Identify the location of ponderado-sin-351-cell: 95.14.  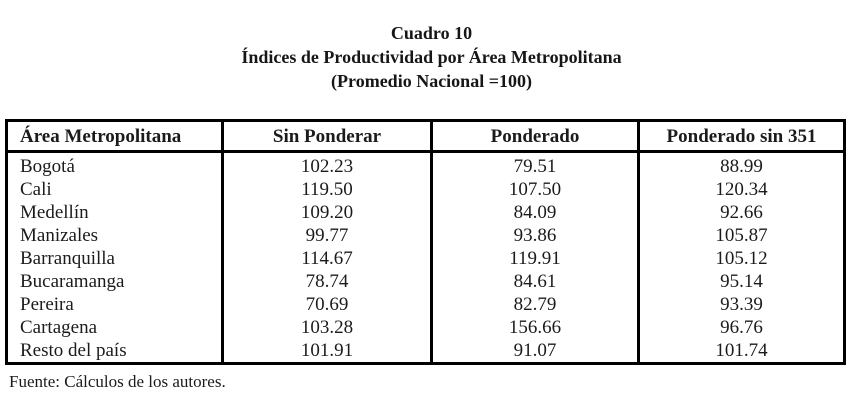
(741, 281).